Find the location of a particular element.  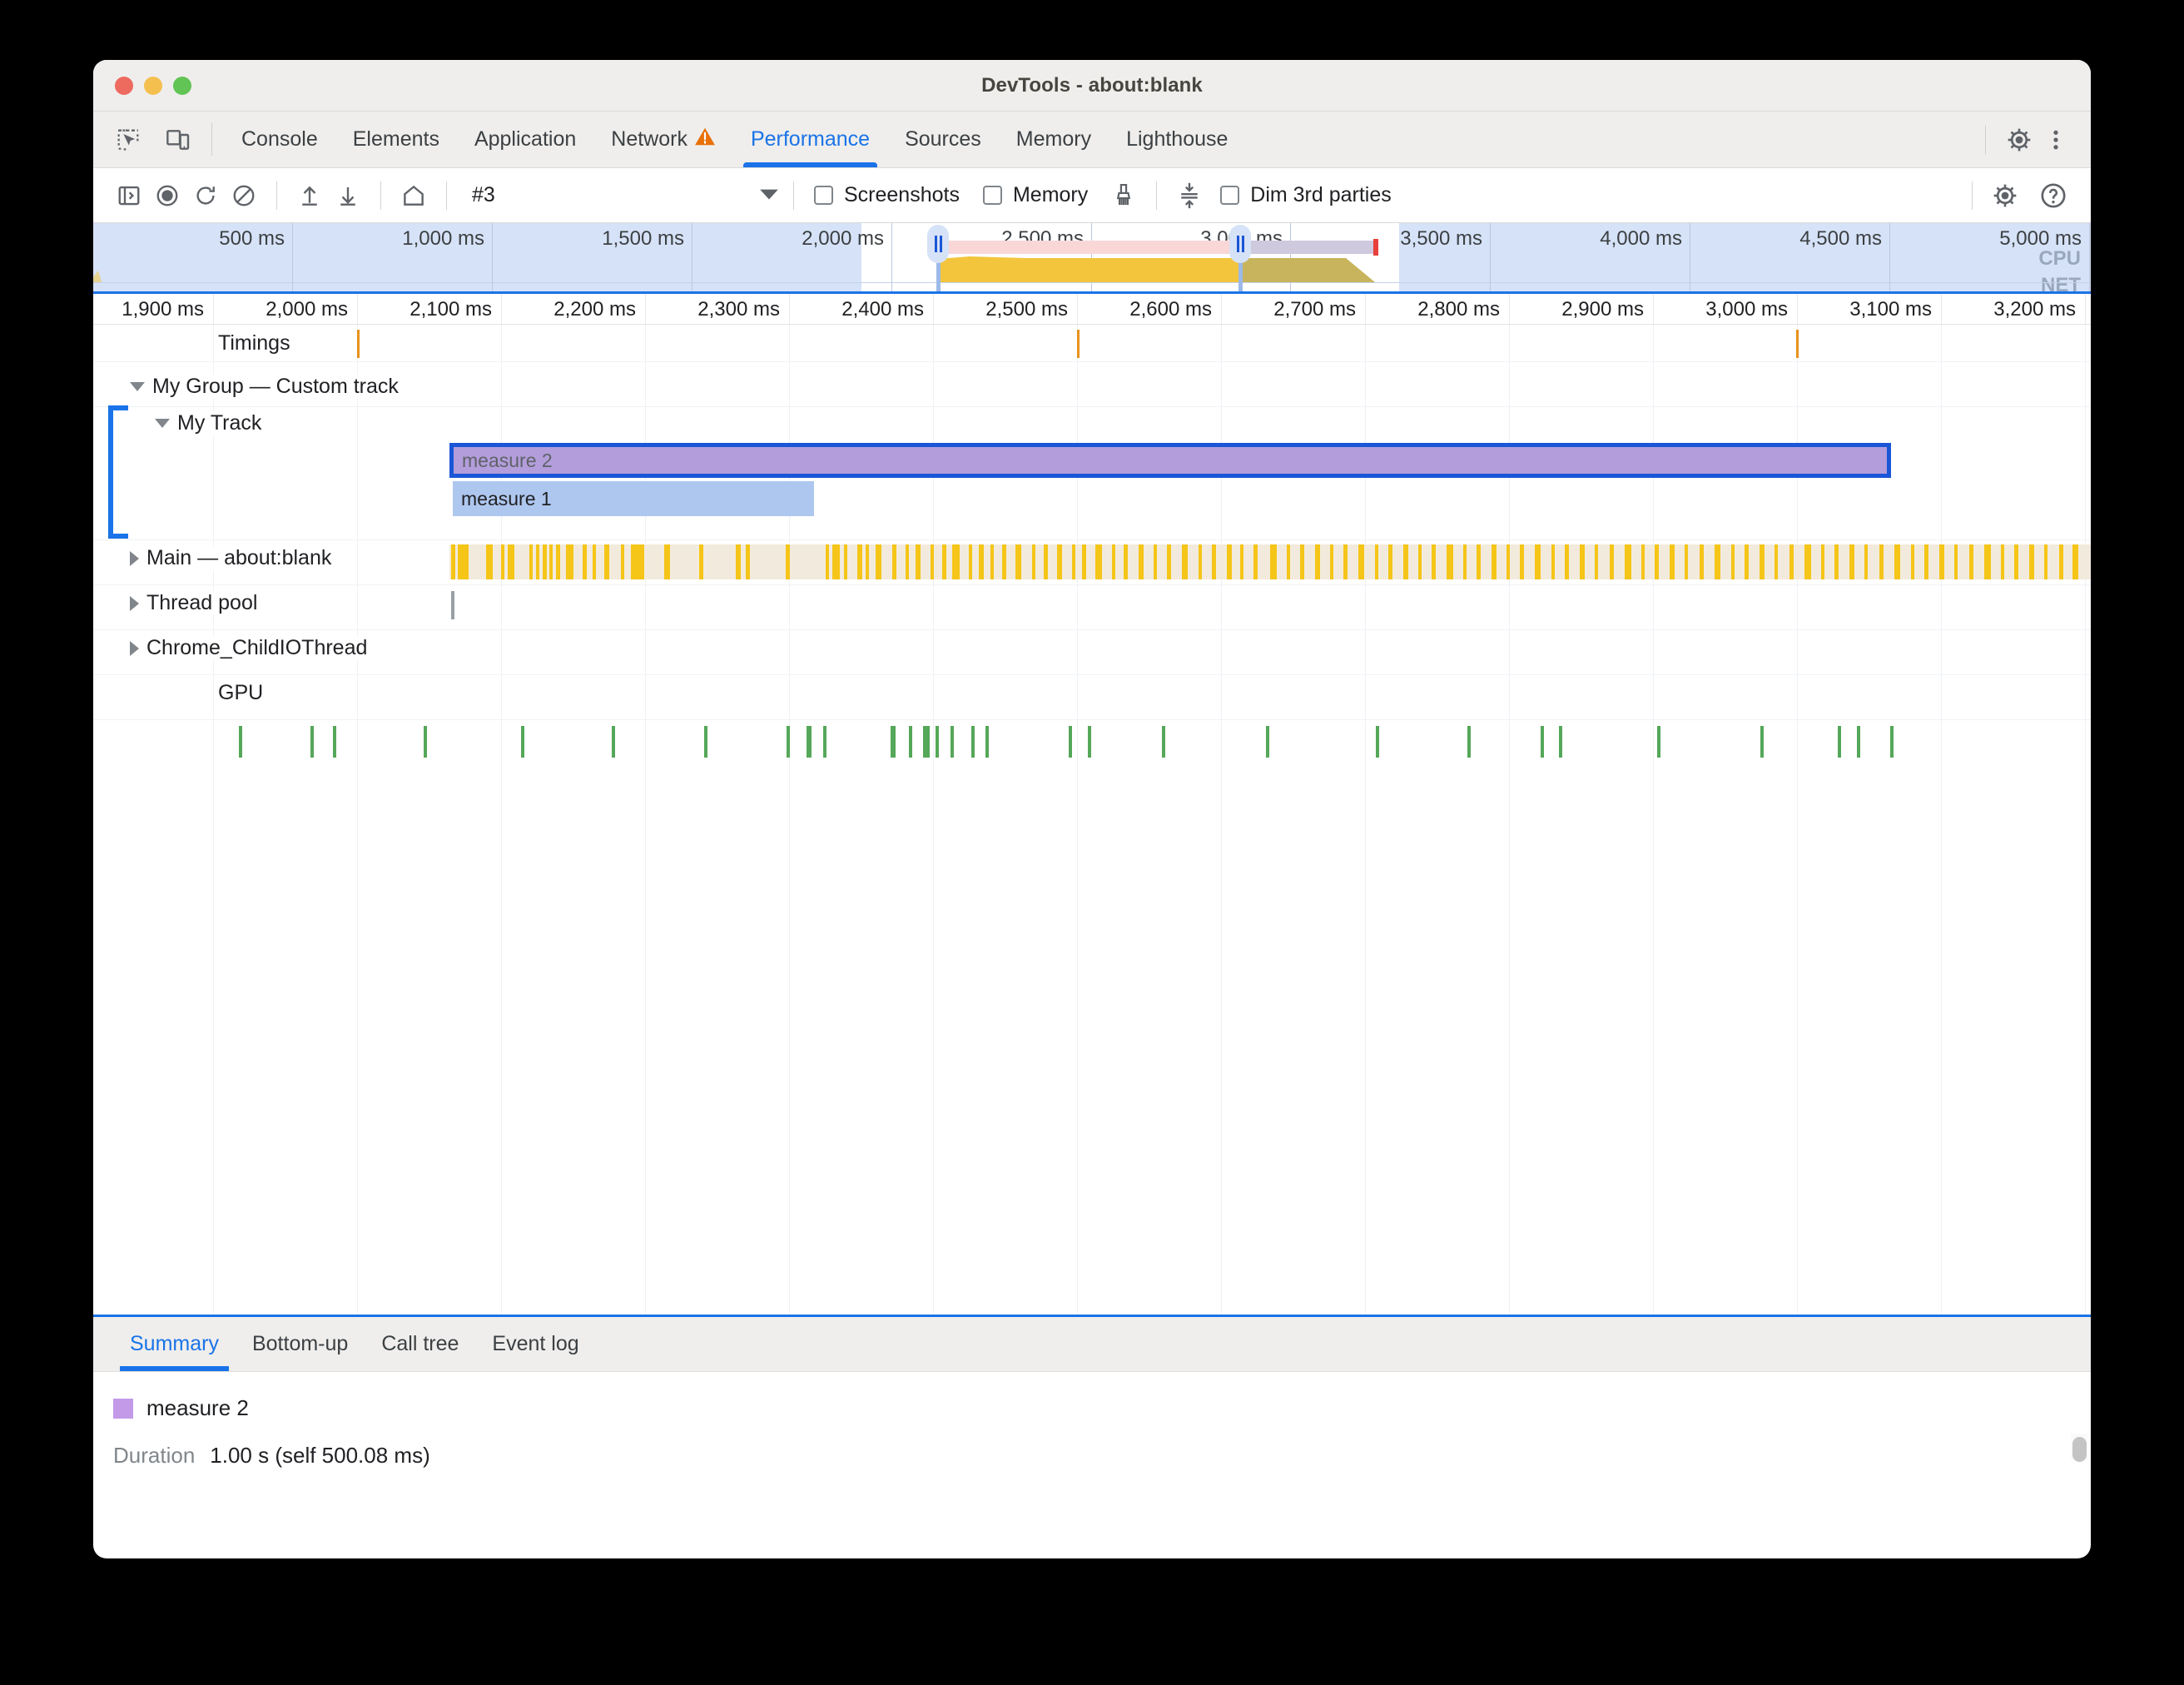

track-label-timings: Timings is located at coordinates (256, 343).